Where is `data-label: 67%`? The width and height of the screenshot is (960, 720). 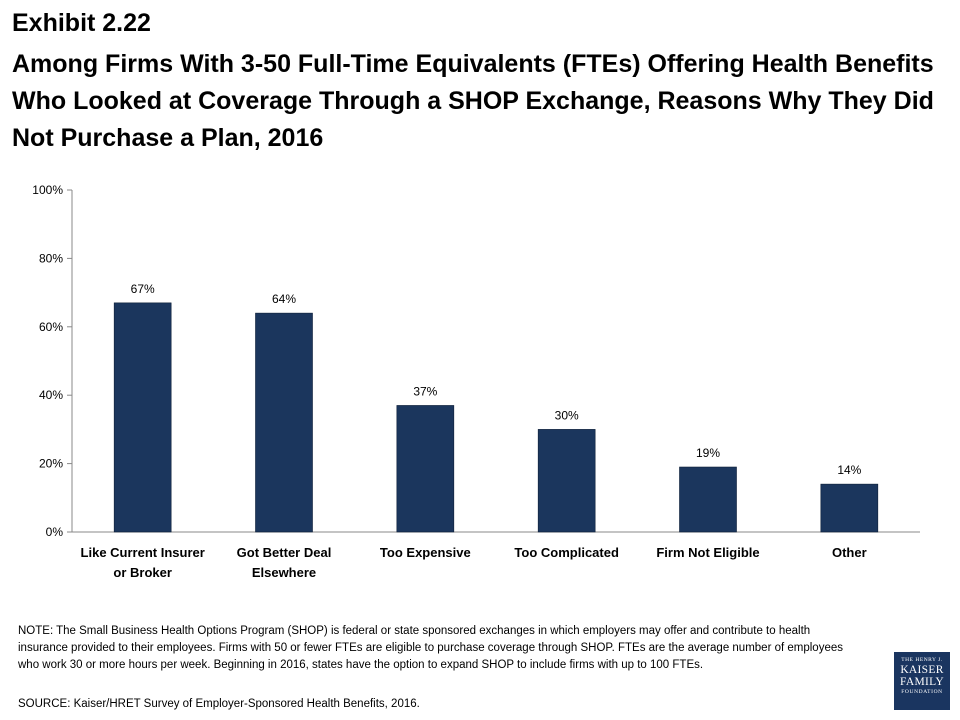
data-label: 67% is located at coordinates (143, 289).